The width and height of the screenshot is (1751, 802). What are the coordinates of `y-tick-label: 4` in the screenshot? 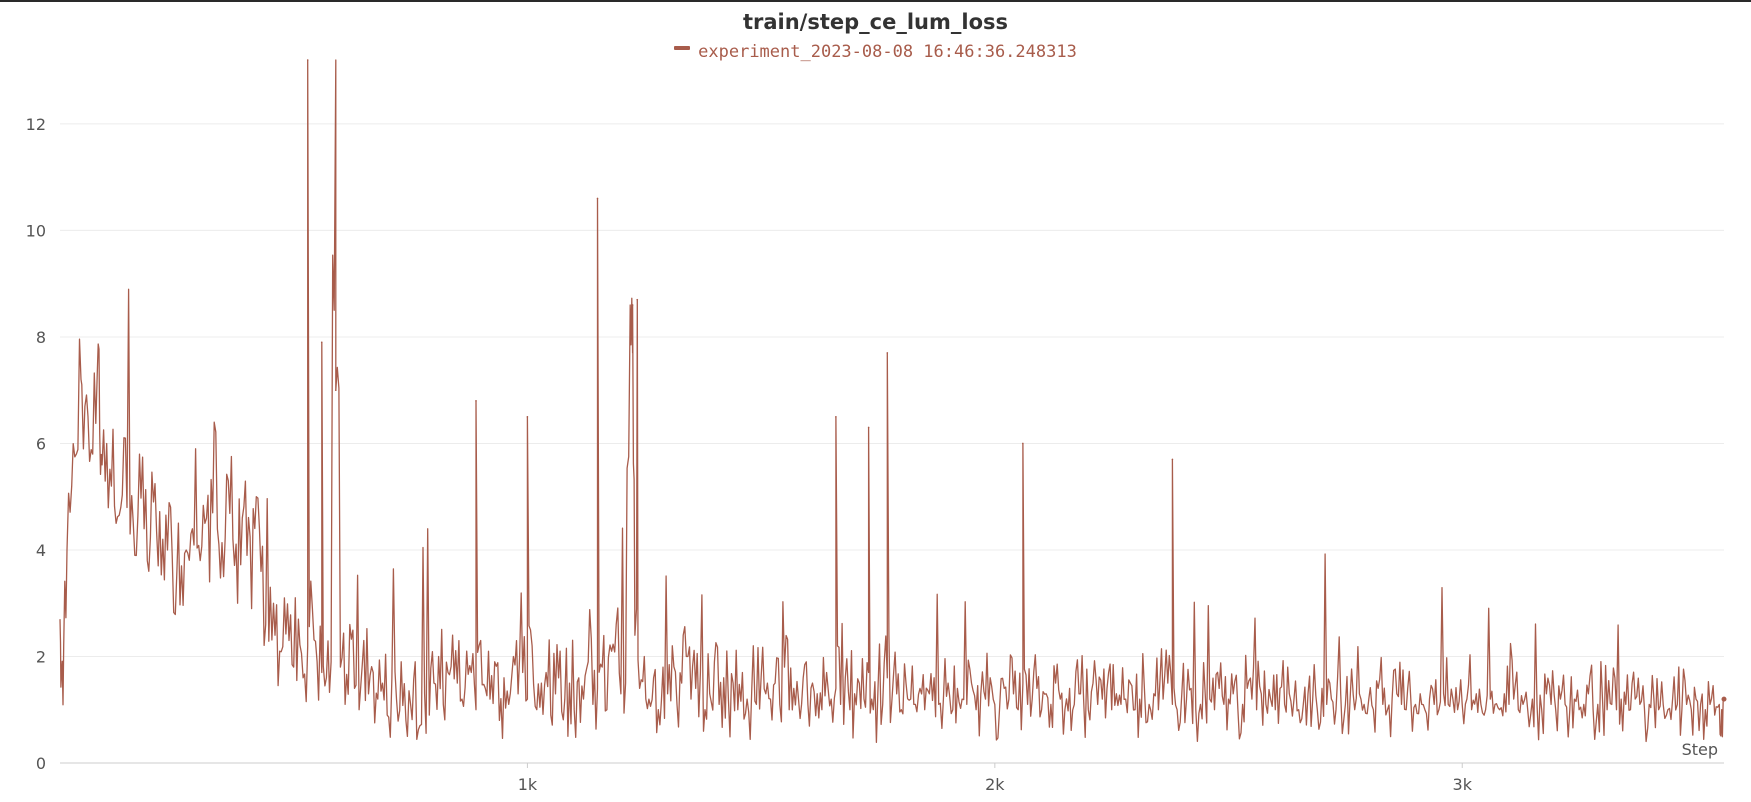 It's located at (41, 550).